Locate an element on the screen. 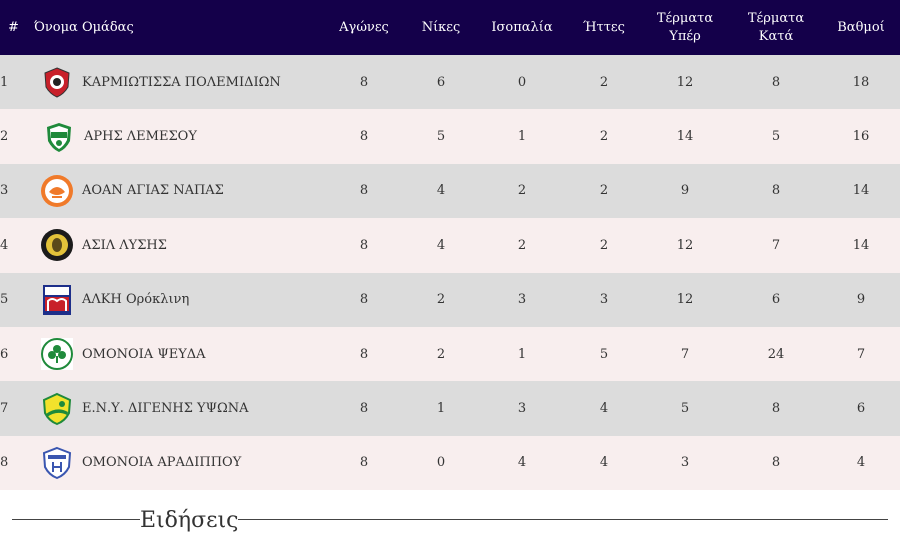 Image resolution: width=900 pixels, height=533 pixels. goals-for-cell: 5 is located at coordinates (685, 409).